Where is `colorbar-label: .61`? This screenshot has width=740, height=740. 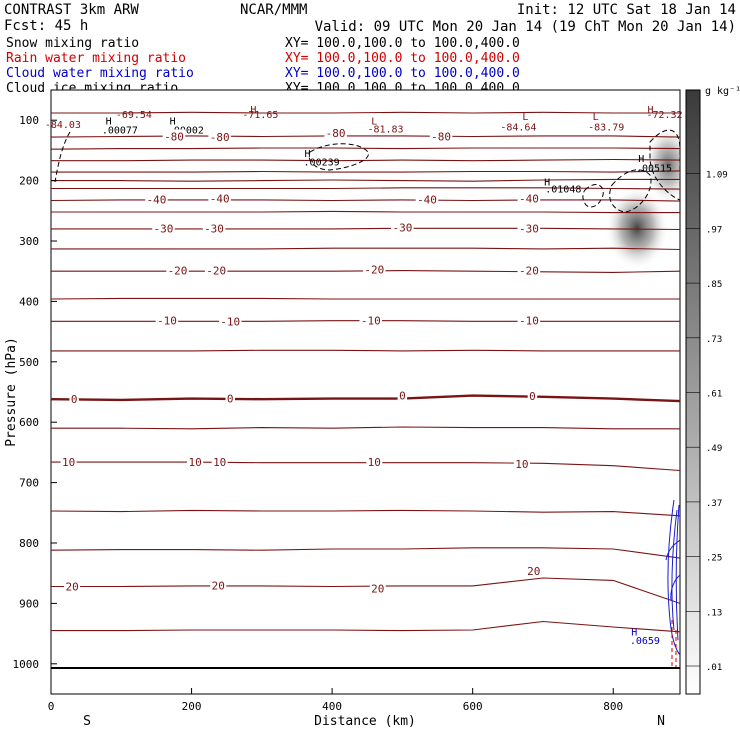 colorbar-label: .61 is located at coordinates (714, 395).